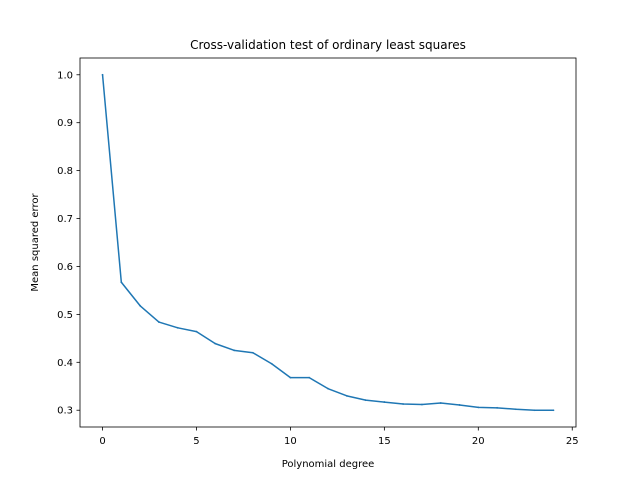 Image resolution: width=640 pixels, height=480 pixels. I want to click on y-tick-label: 1.0, so click(65, 75).